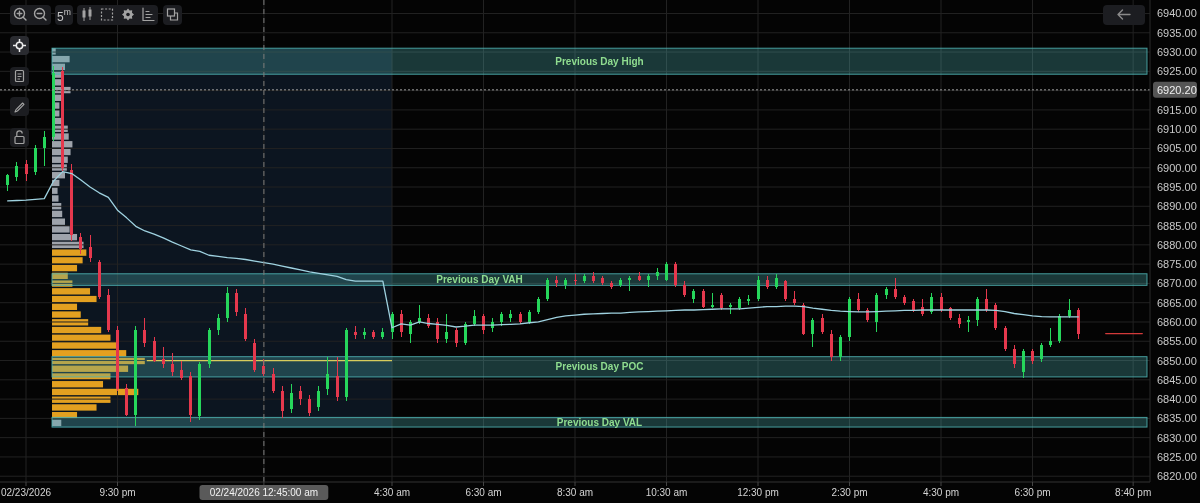 Image resolution: width=1200 pixels, height=503 pixels. I want to click on ref-line-label: 6920.20, so click(1177, 89).